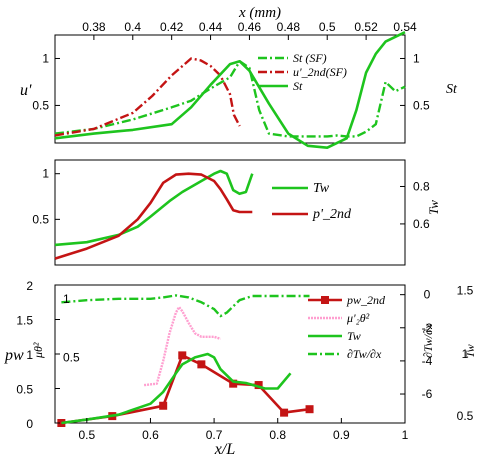 This screenshot has width=490, height=462. I want to click on middle-y-tick-0: 1, so click(45, 174).